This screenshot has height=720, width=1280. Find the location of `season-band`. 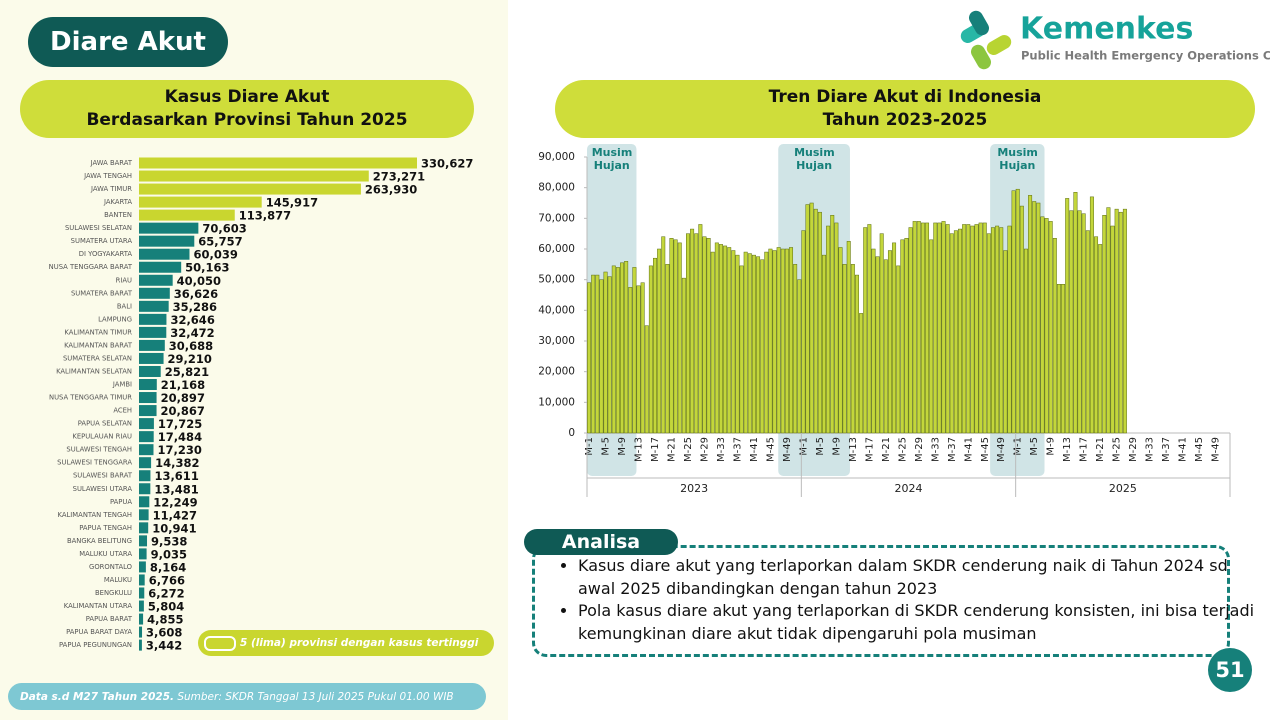

season-band is located at coordinates (612, 310).